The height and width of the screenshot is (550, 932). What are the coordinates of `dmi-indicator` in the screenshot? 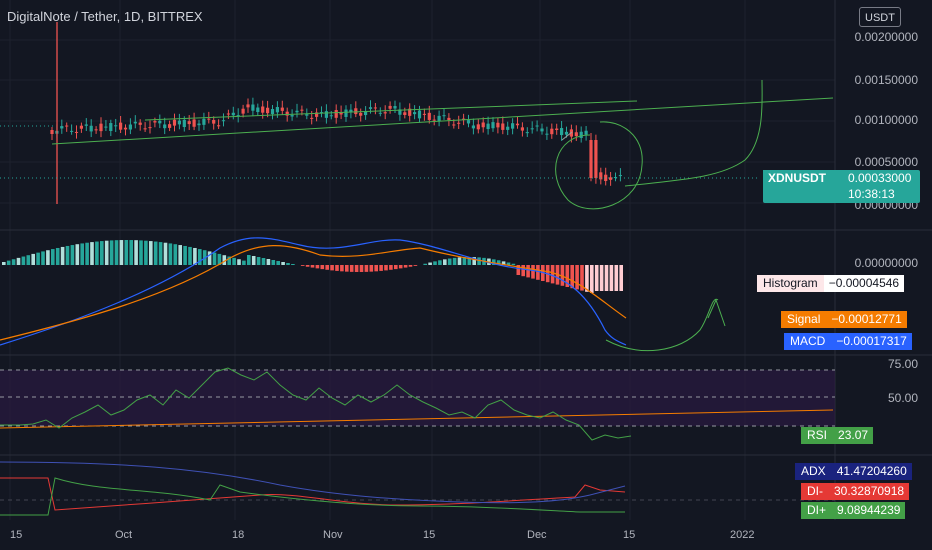 It's located at (417, 488).